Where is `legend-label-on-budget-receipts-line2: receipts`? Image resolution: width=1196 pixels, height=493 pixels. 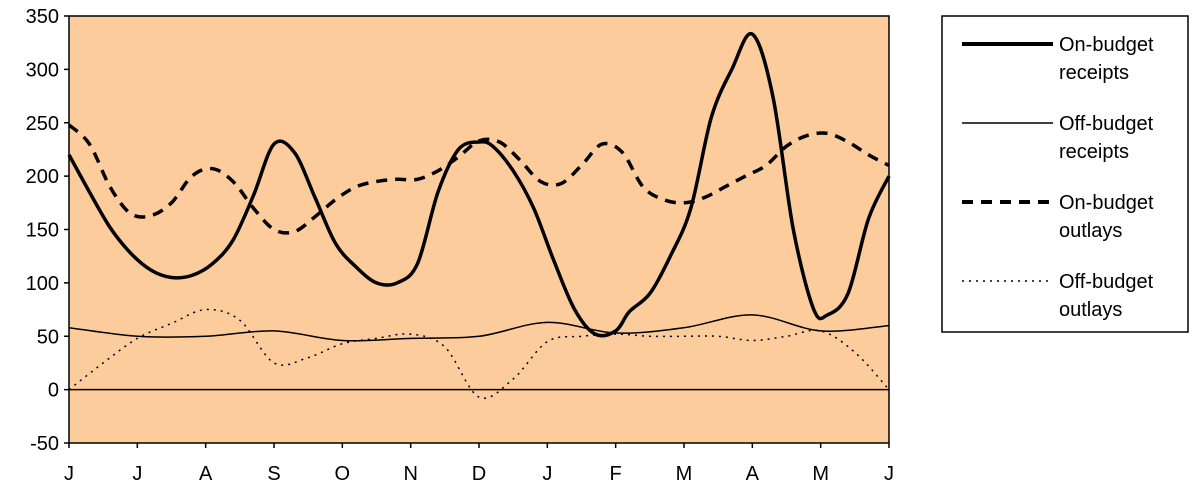 legend-label-on-budget-receipts-line2: receipts is located at coordinates (1094, 73).